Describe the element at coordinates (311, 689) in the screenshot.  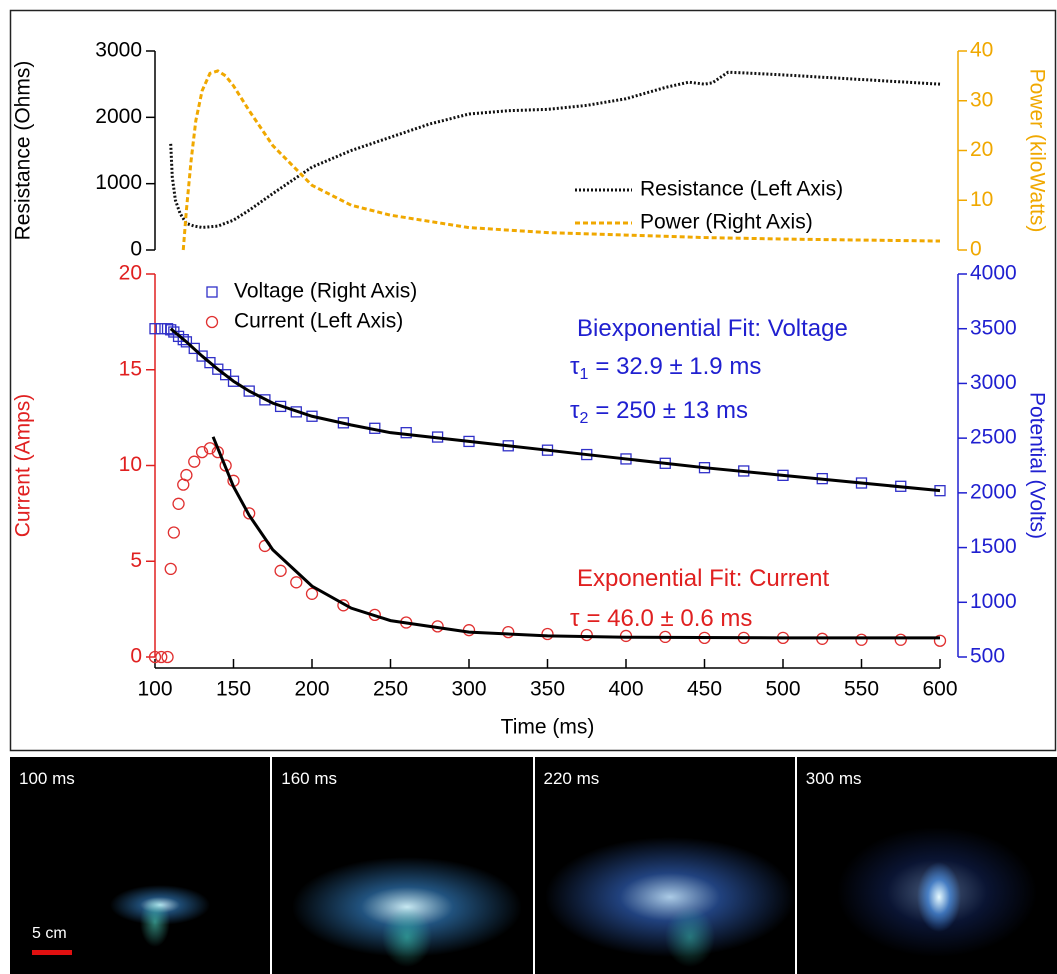
I see `x-tick-label: 200` at that location.